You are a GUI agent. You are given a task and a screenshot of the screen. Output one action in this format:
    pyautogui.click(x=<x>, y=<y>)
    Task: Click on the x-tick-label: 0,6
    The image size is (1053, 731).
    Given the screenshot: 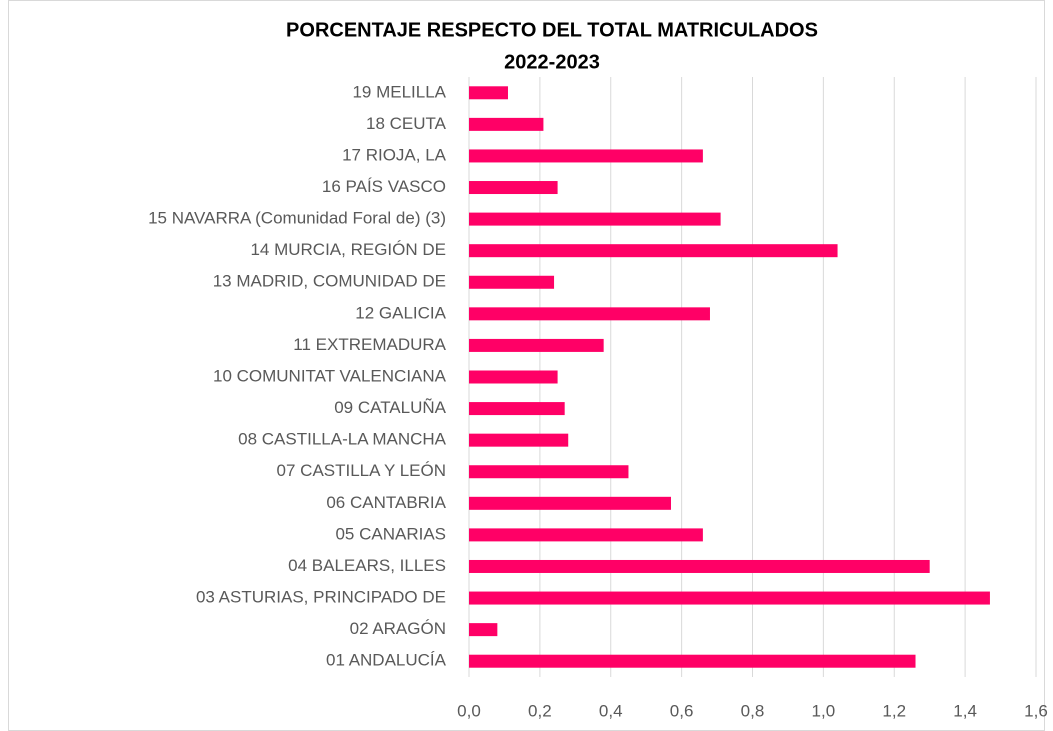 What is the action you would take?
    pyautogui.click(x=682, y=710)
    